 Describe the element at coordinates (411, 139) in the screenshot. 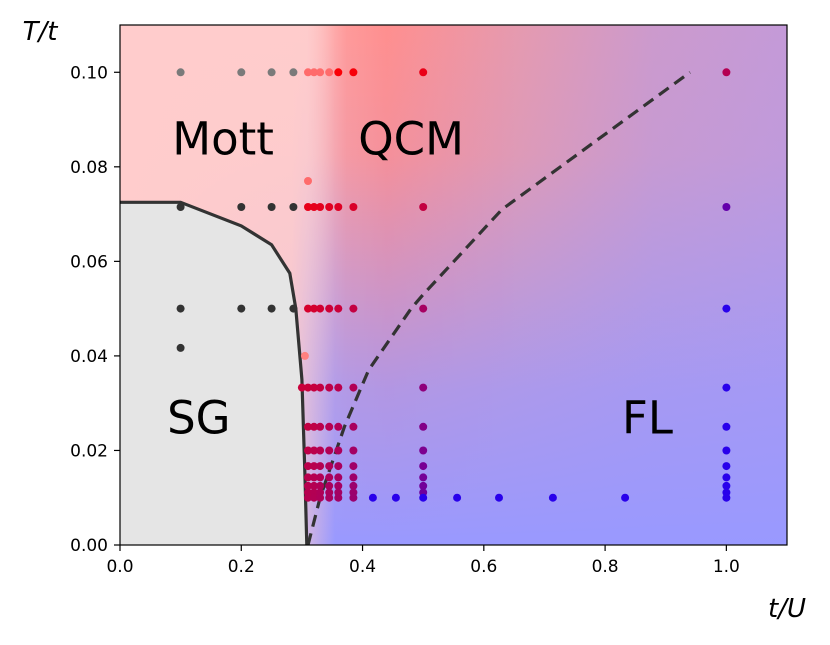

I see `region-label-qcm: QCM` at that location.